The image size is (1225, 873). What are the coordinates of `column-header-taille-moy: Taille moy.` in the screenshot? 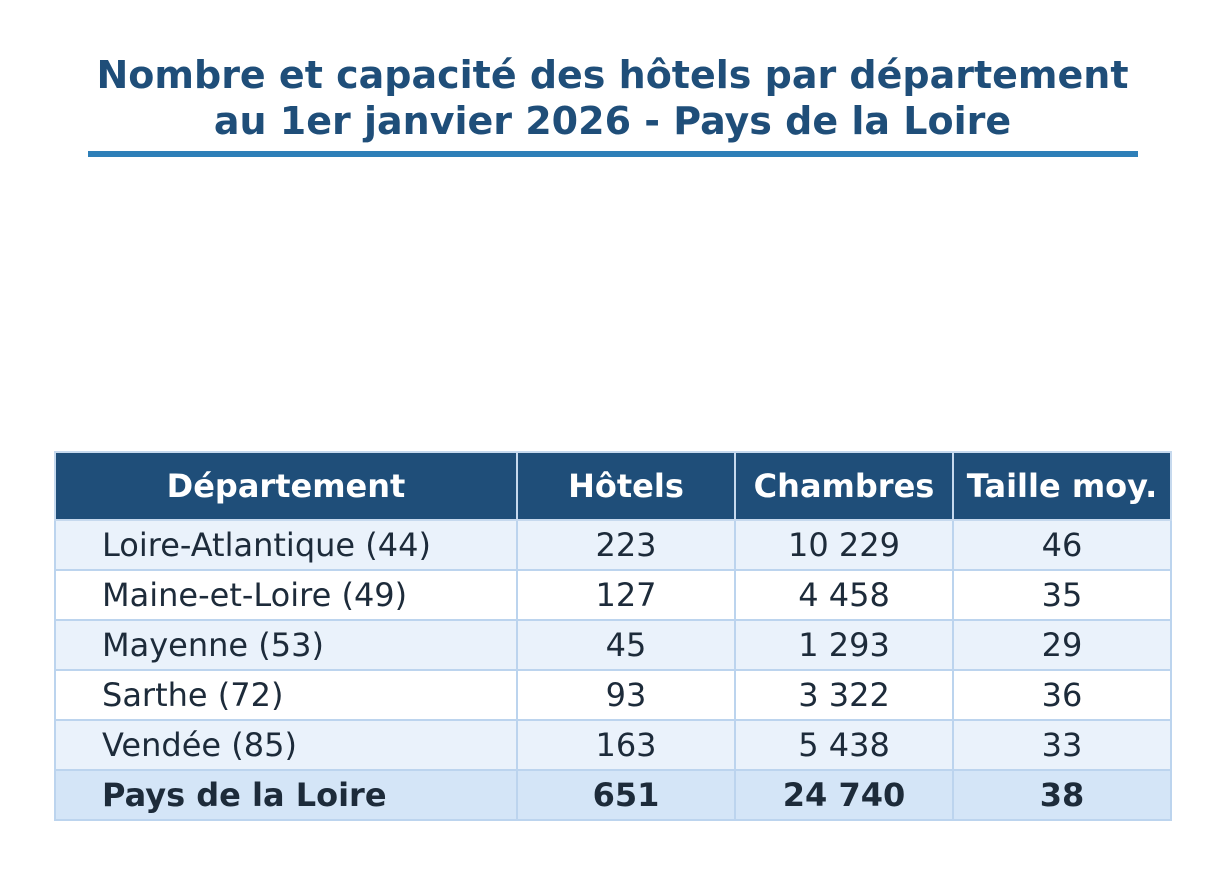 It's located at (1062, 486).